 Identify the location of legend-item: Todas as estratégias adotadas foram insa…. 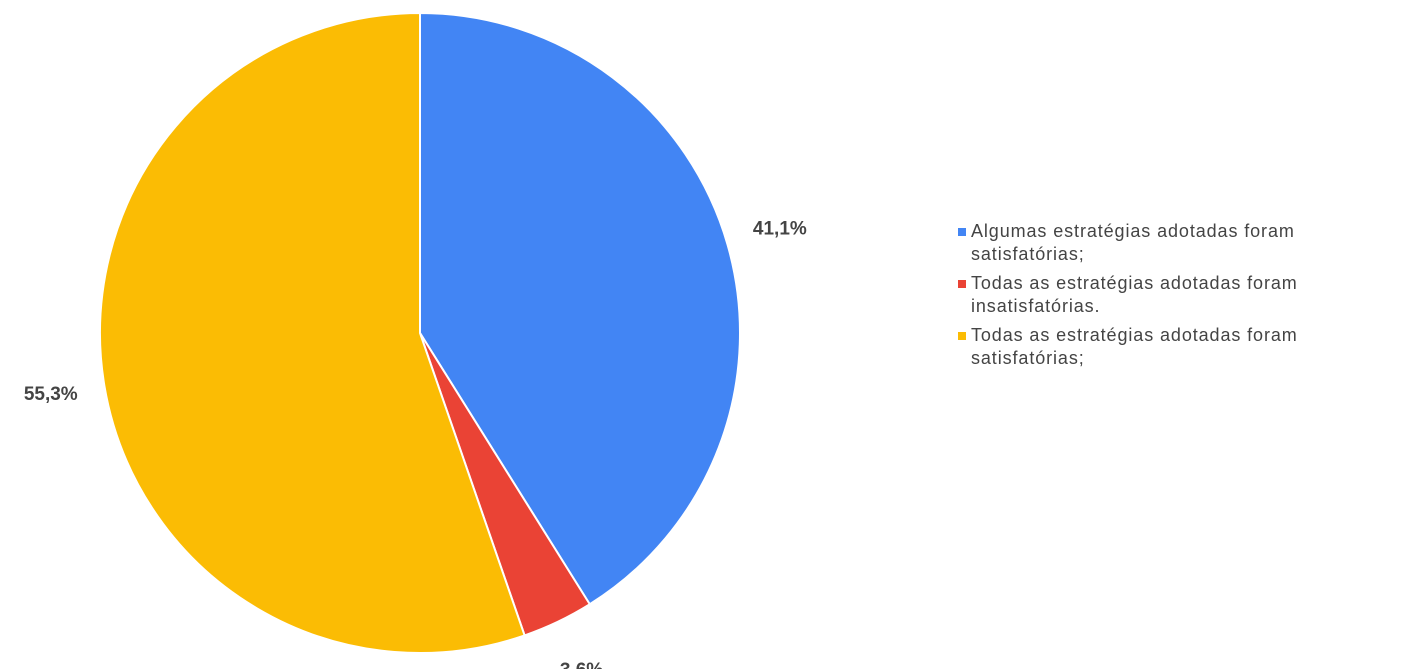
(1183, 295).